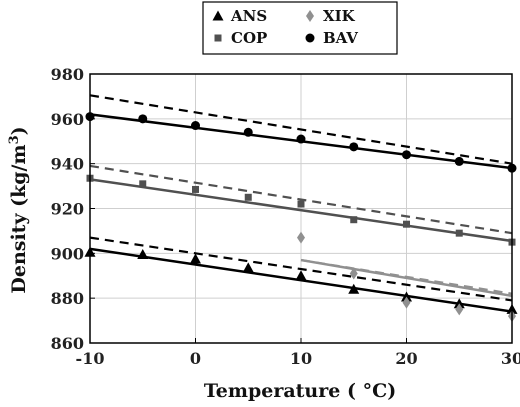  I want to click on x-tick-label: 20, so click(406, 358).